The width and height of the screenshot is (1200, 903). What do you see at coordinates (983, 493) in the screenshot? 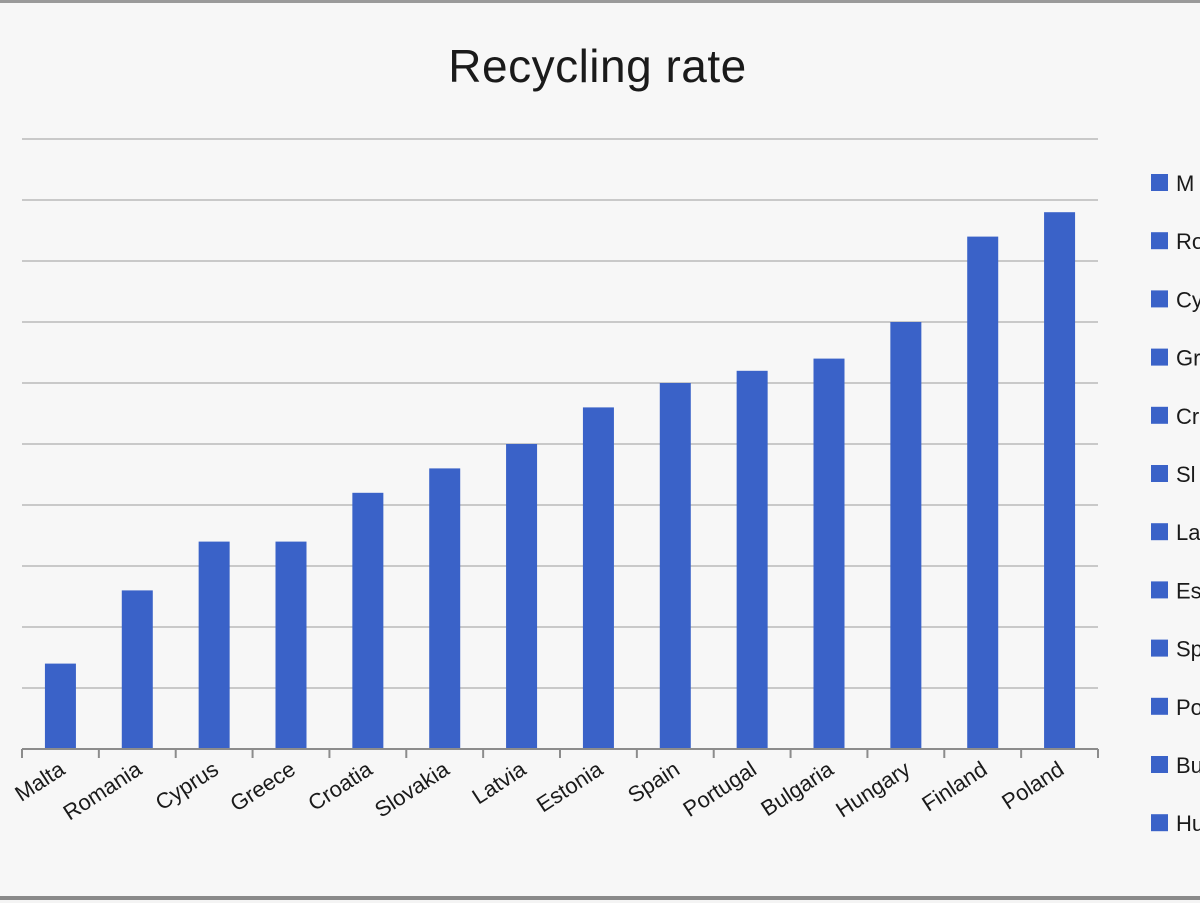
I see `bar-finland` at bounding box center [983, 493].